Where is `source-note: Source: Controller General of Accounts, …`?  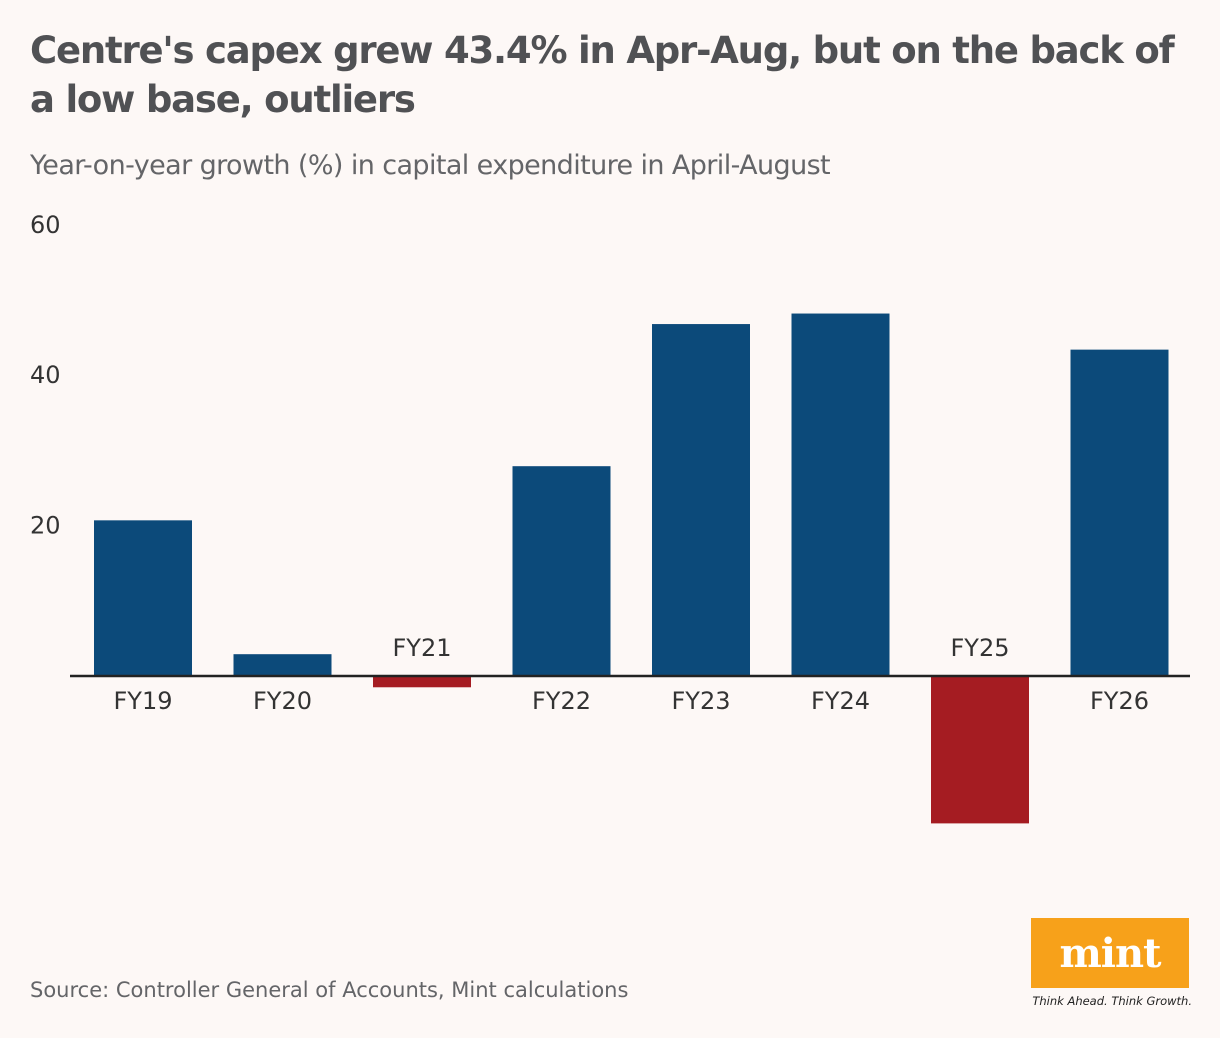
source-note: Source: Controller General of Accounts, … is located at coordinates (329, 990).